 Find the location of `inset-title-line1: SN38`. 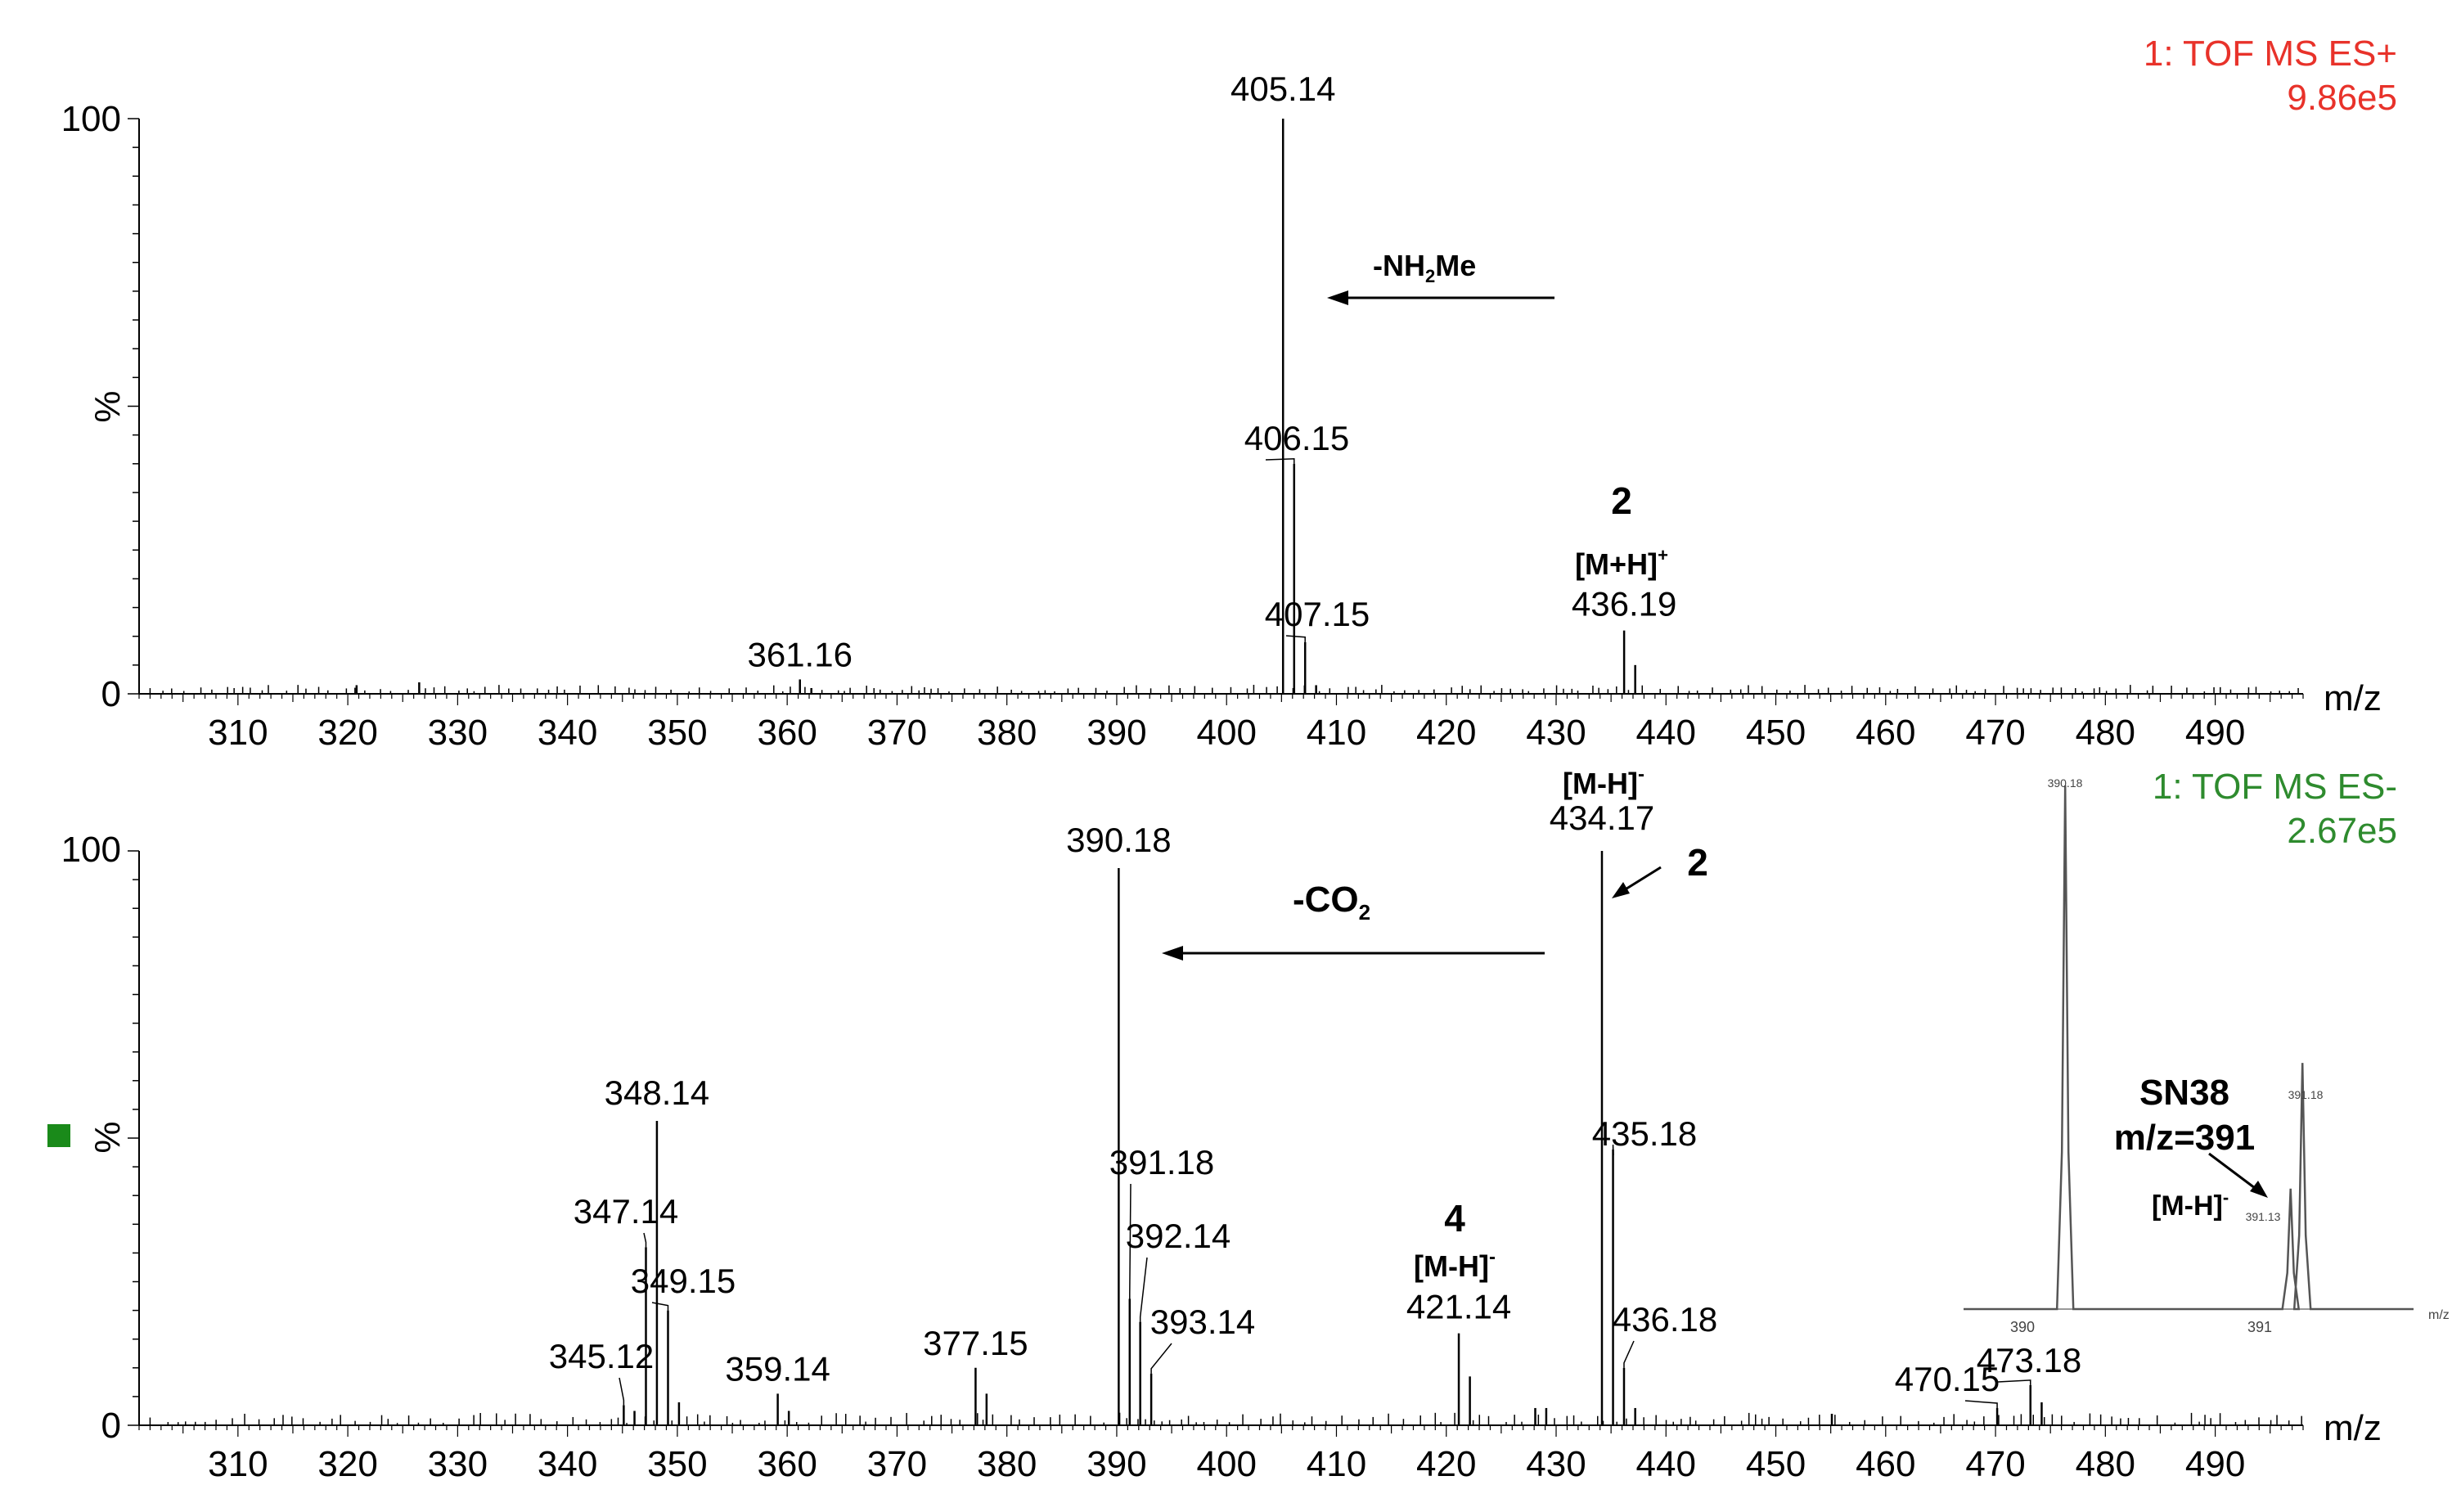

inset-title-line1: SN38 is located at coordinates (2184, 1093).